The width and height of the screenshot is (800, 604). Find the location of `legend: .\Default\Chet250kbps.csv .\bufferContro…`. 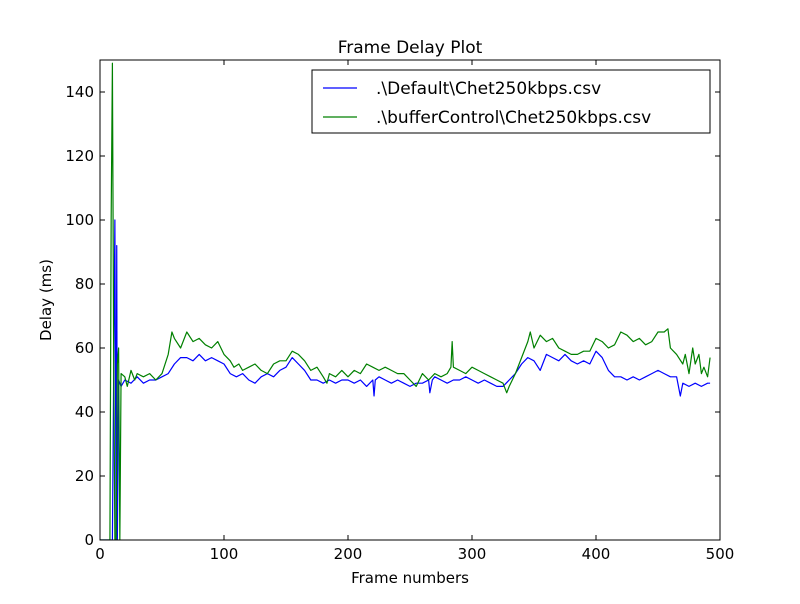

legend: .\Default\Chet250kbps.csv .\bufferContro… is located at coordinates (511, 101).